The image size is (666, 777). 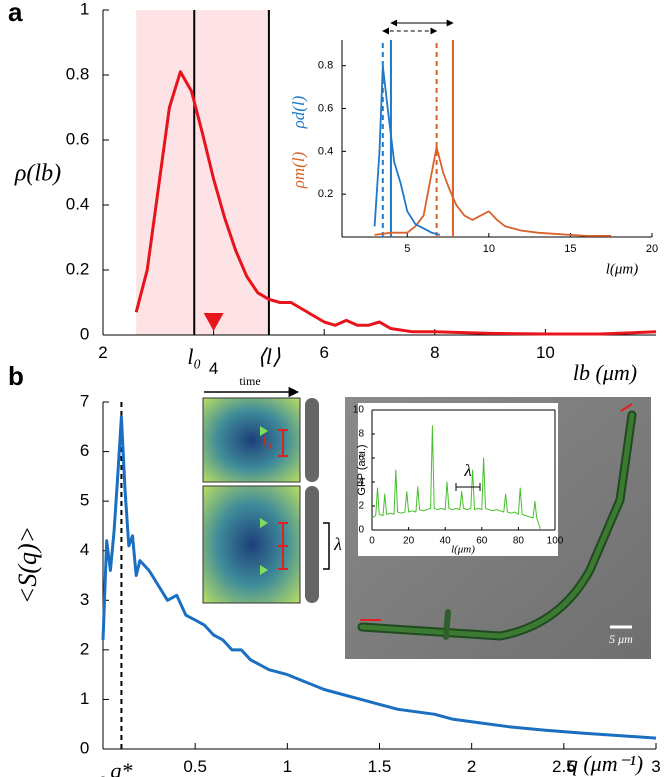 What do you see at coordinates (519, 541) in the screenshot?
I see `x-tick-label: 80` at bounding box center [519, 541].